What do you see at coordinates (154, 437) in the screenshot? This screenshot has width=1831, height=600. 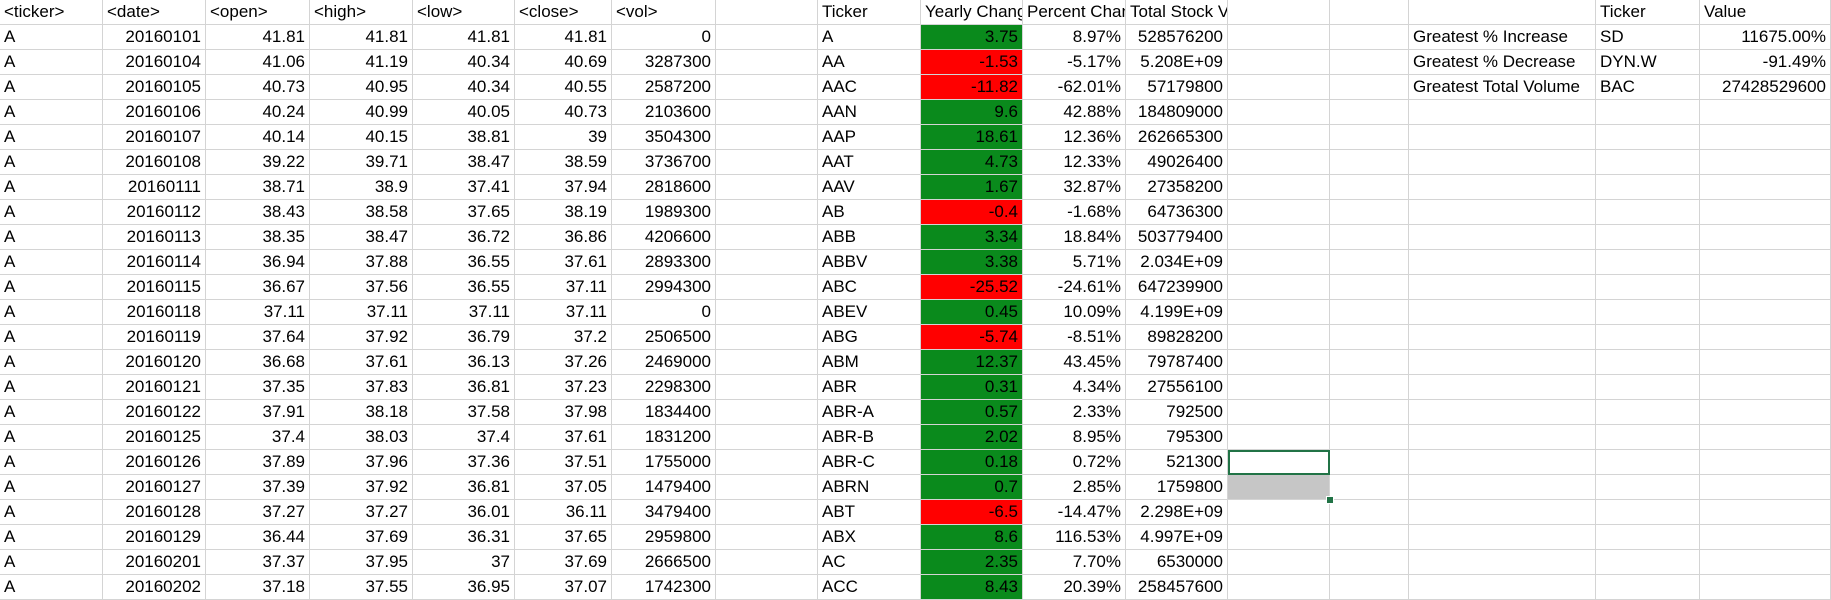 I see `raw-data-cell: 20160125` at bounding box center [154, 437].